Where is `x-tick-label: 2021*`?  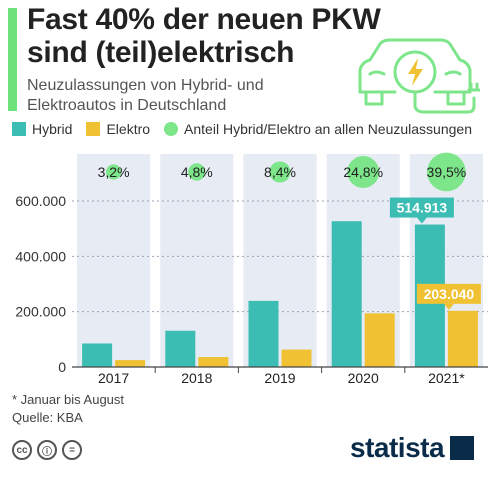 x-tick-label: 2021* is located at coordinates (446, 378).